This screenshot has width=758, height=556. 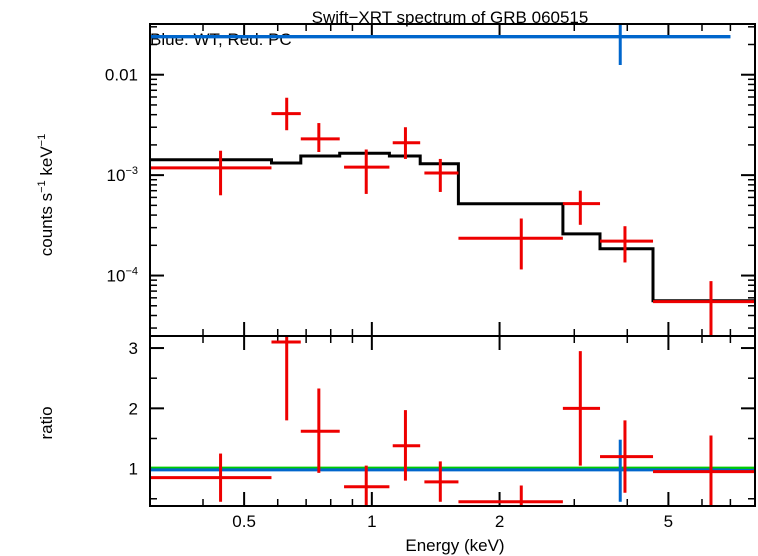 What do you see at coordinates (131, 171) in the screenshot?
I see `tick-exponent: −3` at bounding box center [131, 171].